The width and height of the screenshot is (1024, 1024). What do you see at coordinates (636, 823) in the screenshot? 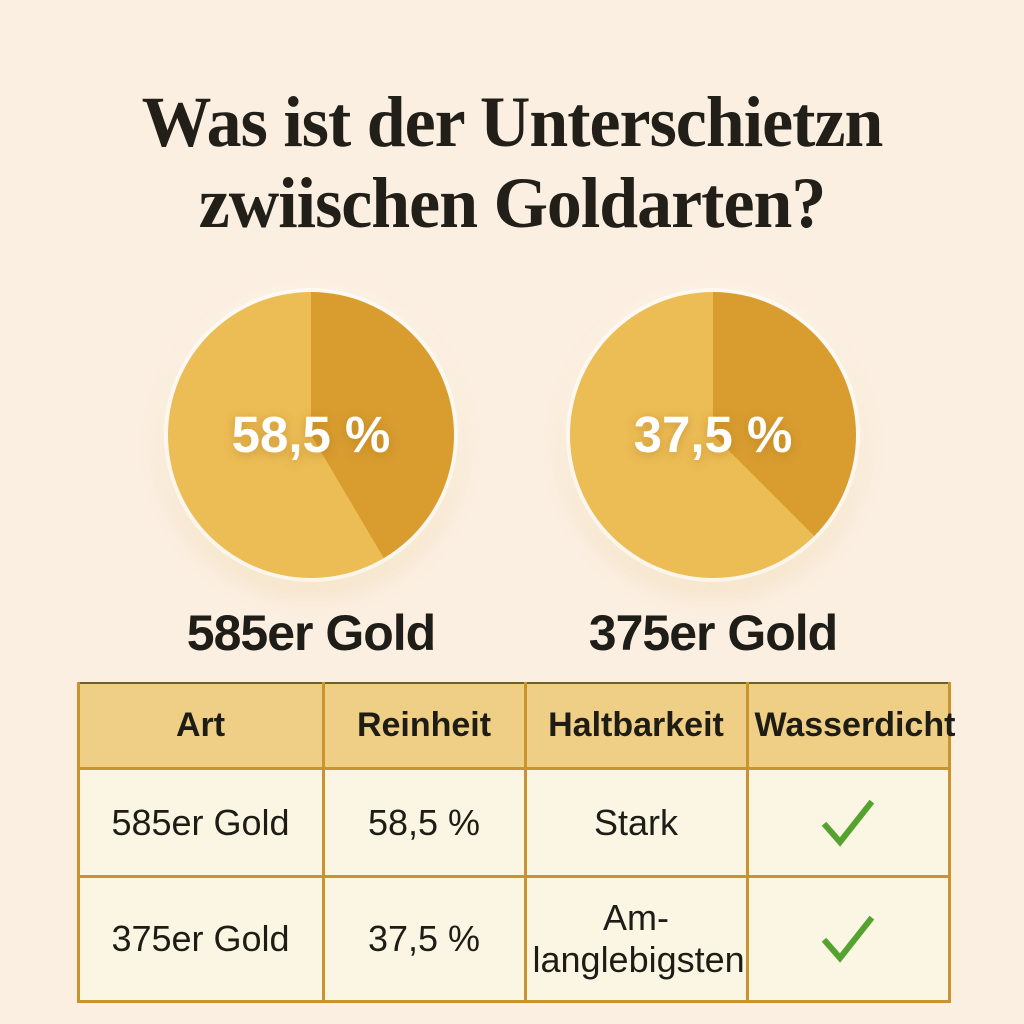
I see `cell-haltbarkeit-585: Stark` at bounding box center [636, 823].